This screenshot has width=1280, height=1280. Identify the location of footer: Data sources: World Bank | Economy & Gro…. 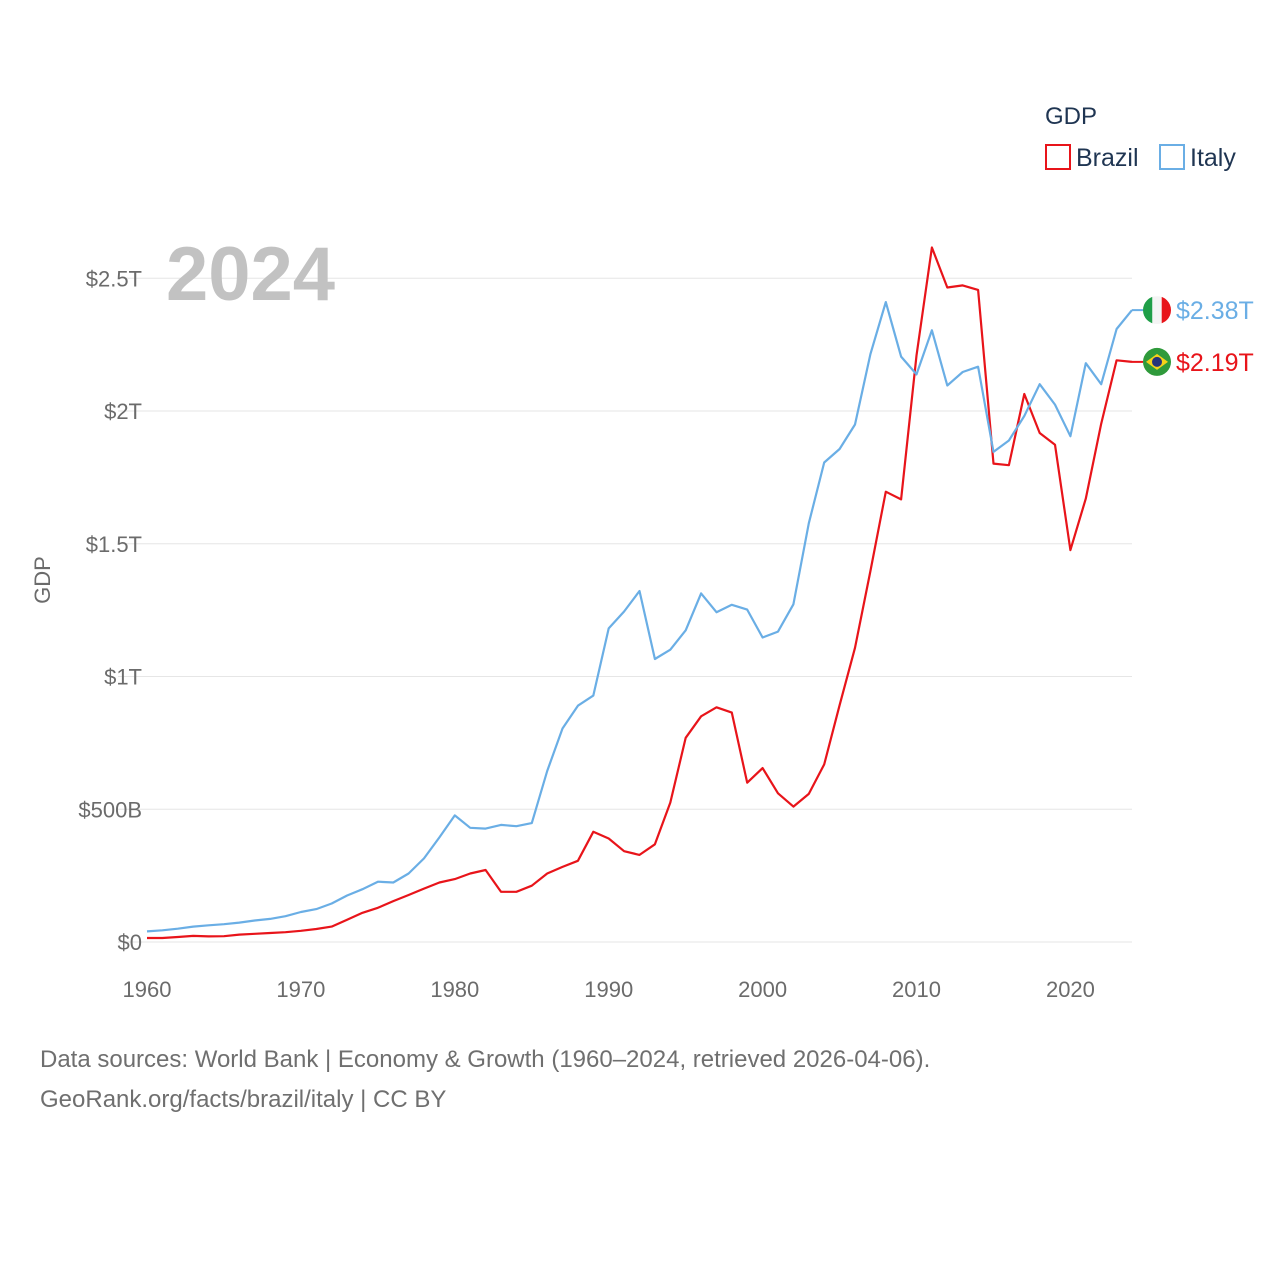
(485, 1080).